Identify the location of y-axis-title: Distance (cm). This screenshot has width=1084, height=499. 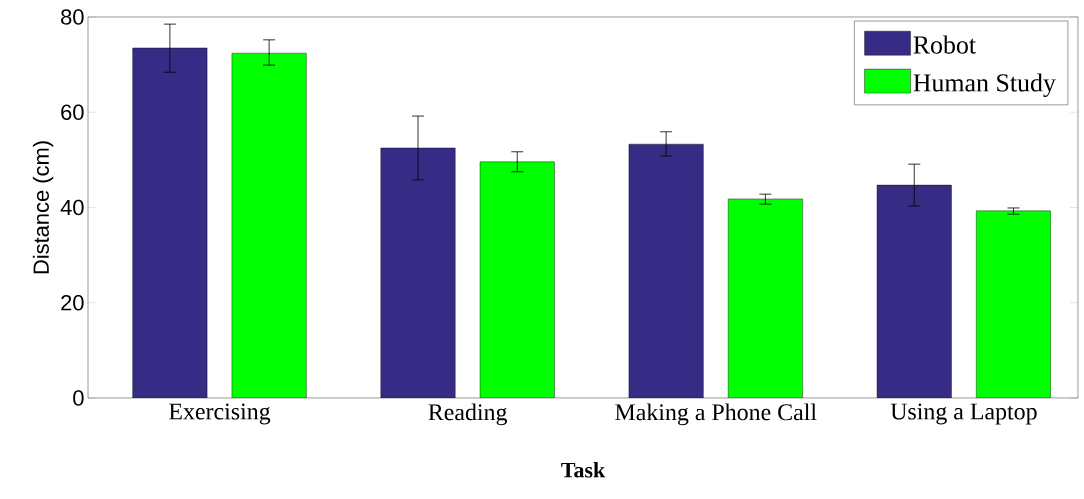
(43, 207).